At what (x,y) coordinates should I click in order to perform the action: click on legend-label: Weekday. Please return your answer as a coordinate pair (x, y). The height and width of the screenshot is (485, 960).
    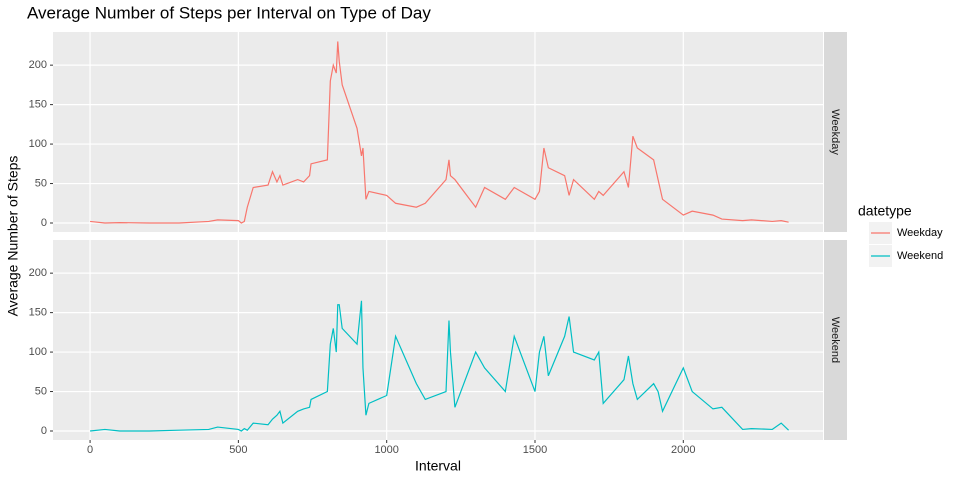
    Looking at the image, I should click on (920, 233).